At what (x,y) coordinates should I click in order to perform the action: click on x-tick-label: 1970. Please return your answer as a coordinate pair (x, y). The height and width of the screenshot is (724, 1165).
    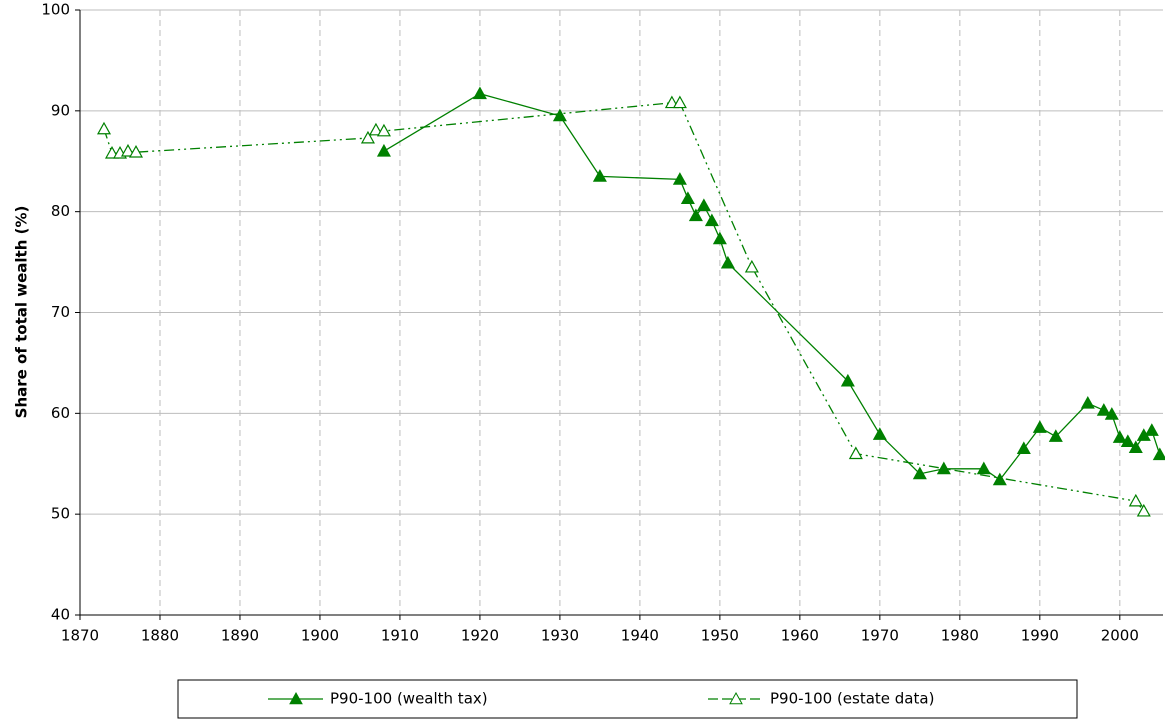
    Looking at the image, I should click on (880, 636).